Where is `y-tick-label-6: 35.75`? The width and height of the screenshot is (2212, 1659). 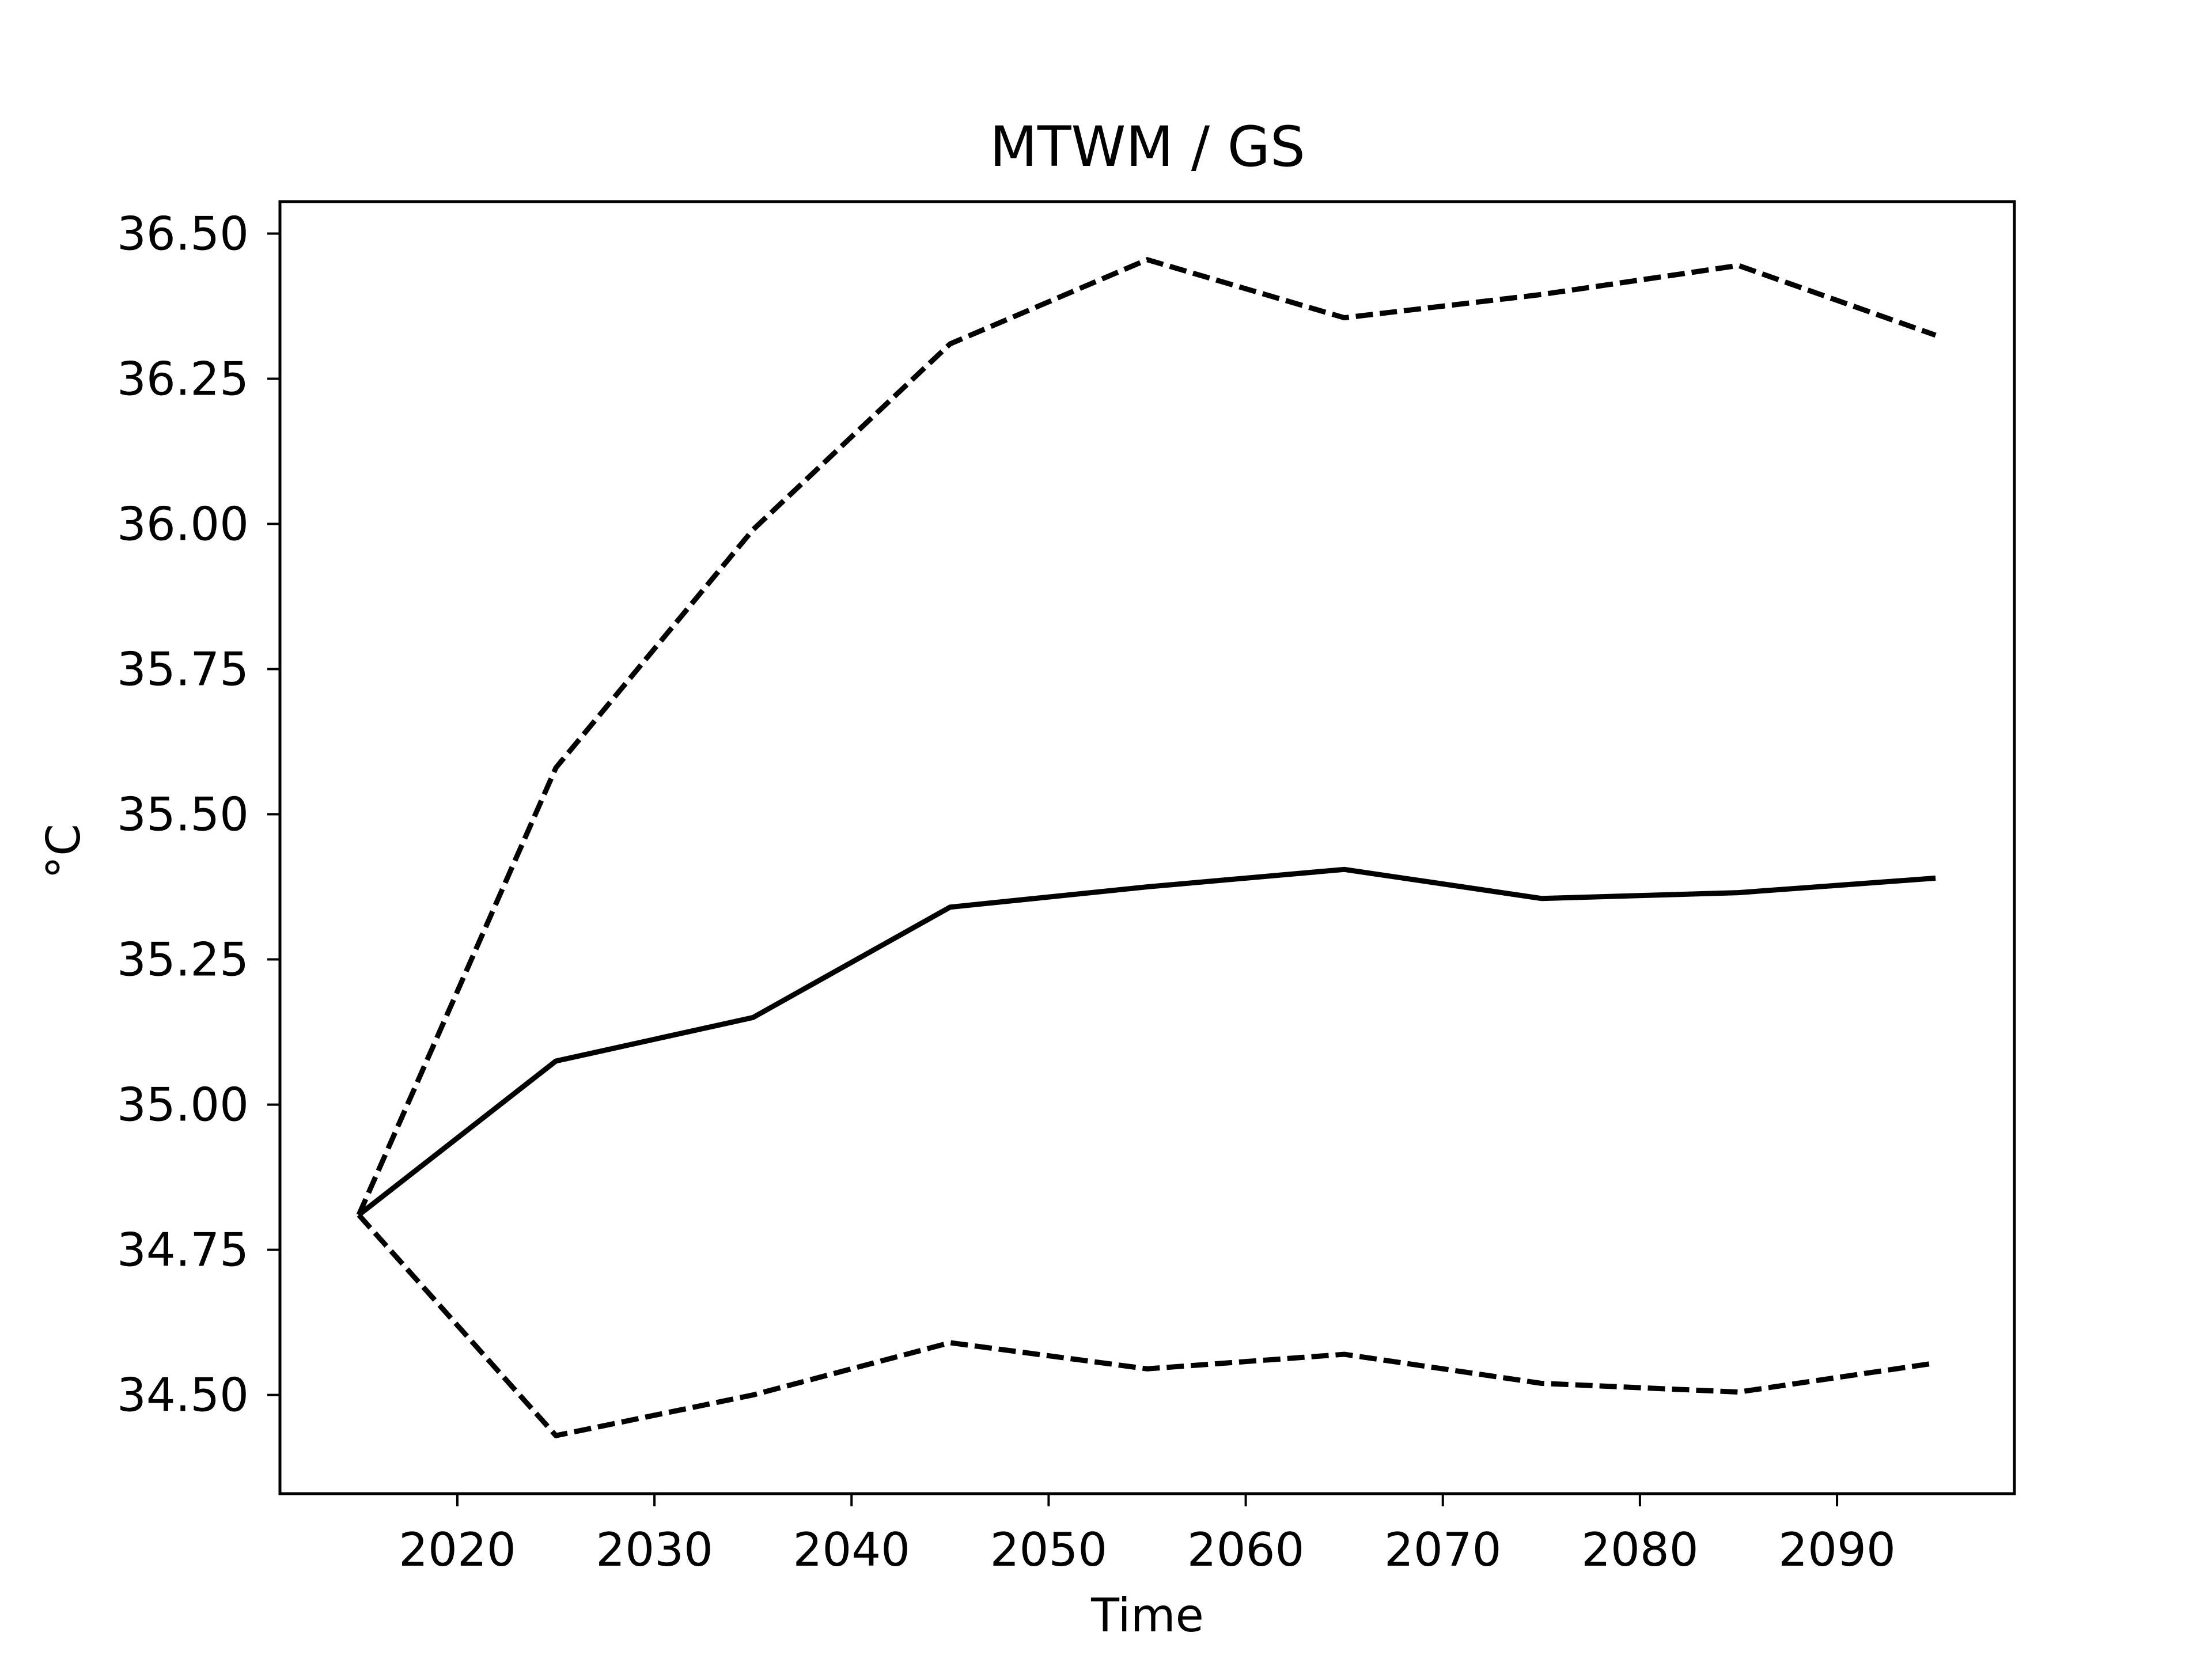
y-tick-label-6: 35.75 is located at coordinates (183, 669).